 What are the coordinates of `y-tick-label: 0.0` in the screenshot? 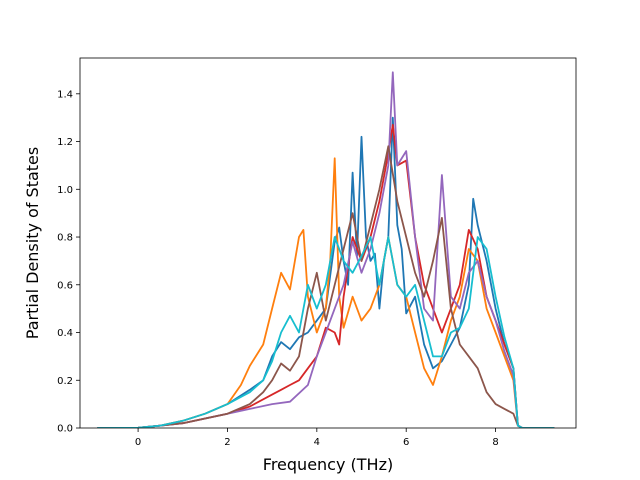 It's located at (65, 429).